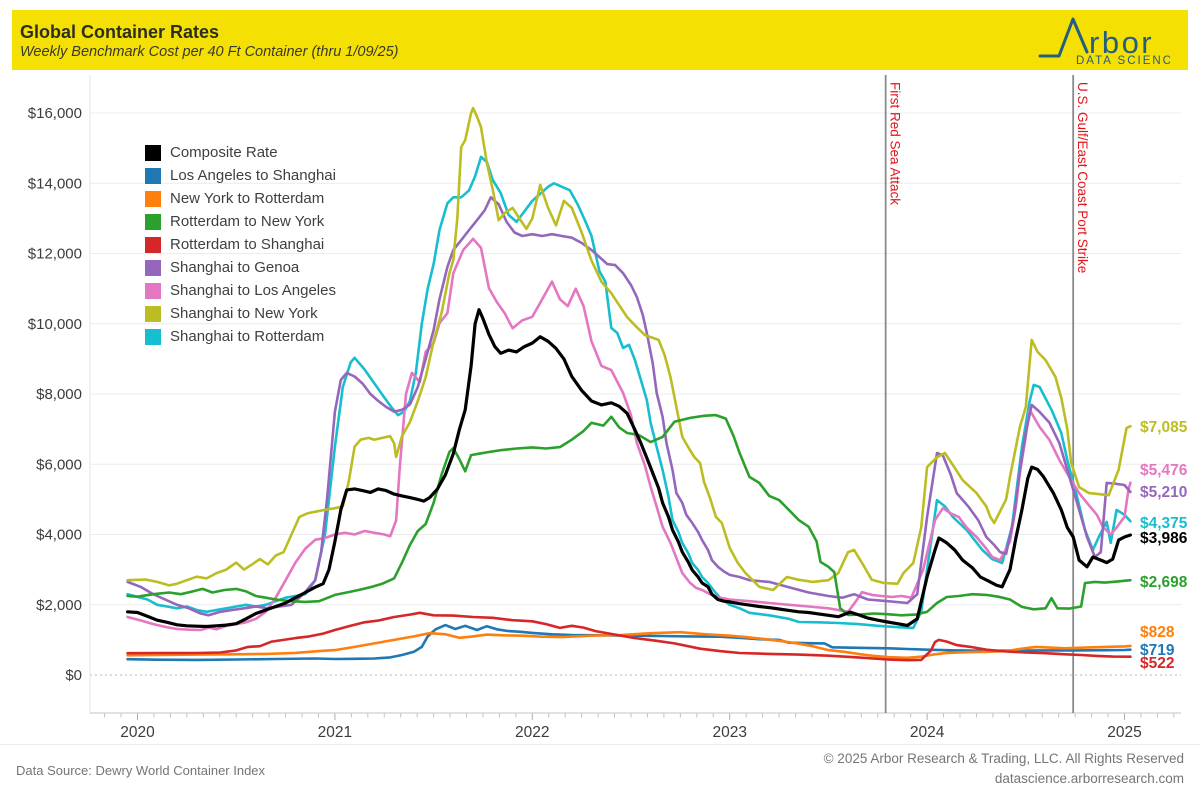 This screenshot has height=800, width=1200. Describe the element at coordinates (120, 31) in the screenshot. I see `page-title: Global Container Rates` at that location.